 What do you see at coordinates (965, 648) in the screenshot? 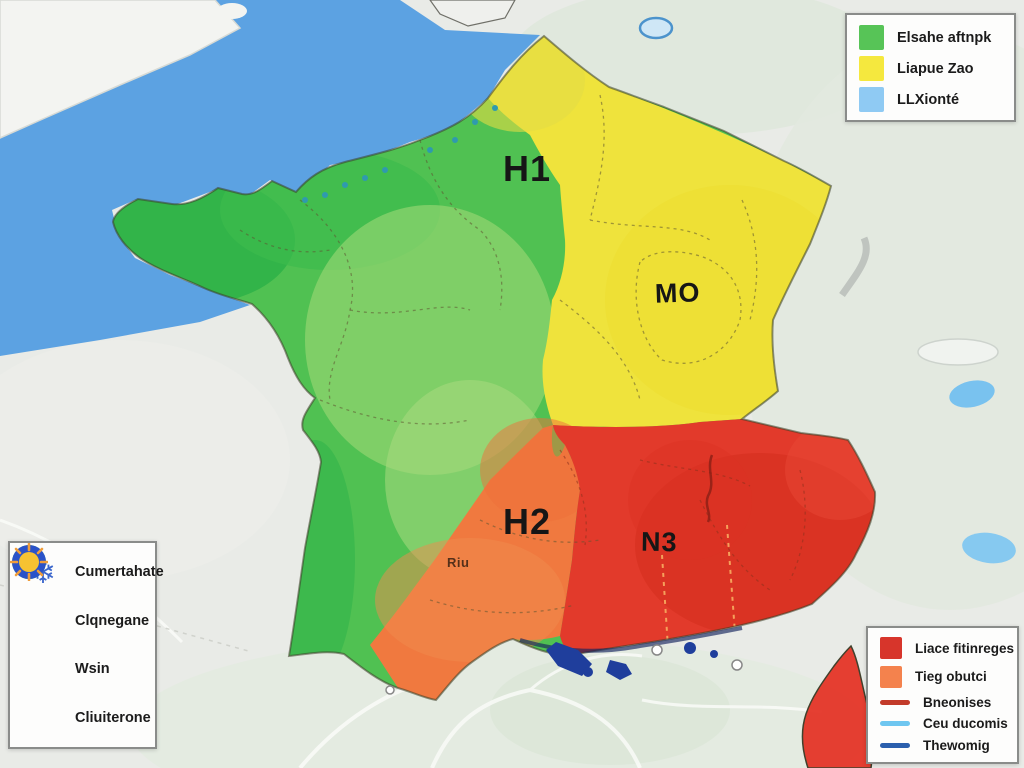
I see `legend-item-label: Liace fitinreges` at bounding box center [965, 648].